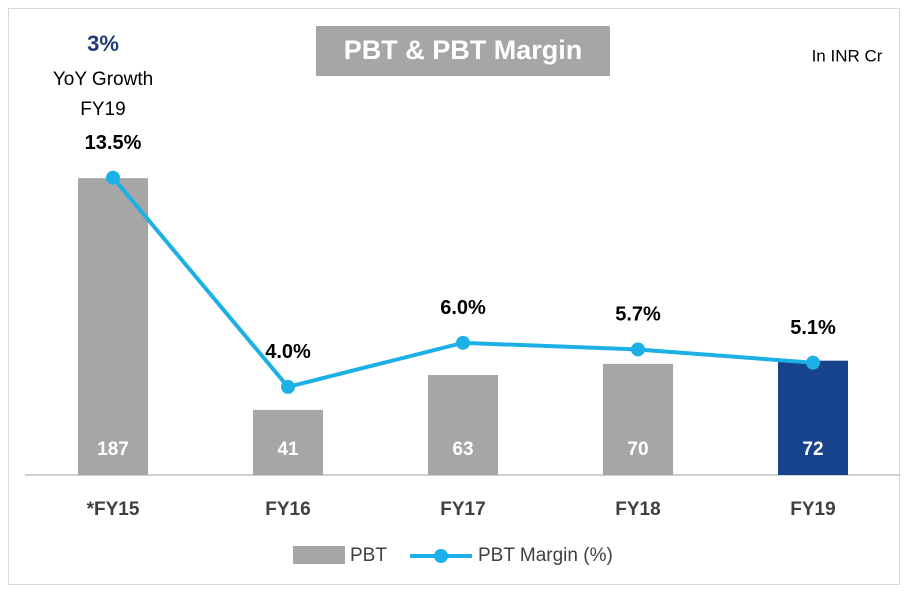 This screenshot has width=907, height=592. What do you see at coordinates (113, 449) in the screenshot?
I see `bar-value-label: 187` at bounding box center [113, 449].